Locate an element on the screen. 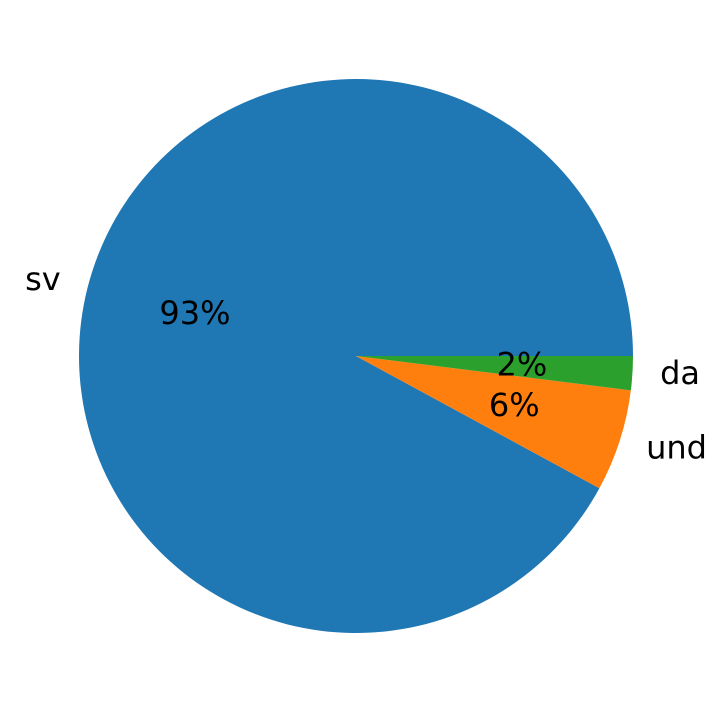 Image resolution: width=724 pixels, height=713 pixels. slice-label: sv is located at coordinates (43, 279).